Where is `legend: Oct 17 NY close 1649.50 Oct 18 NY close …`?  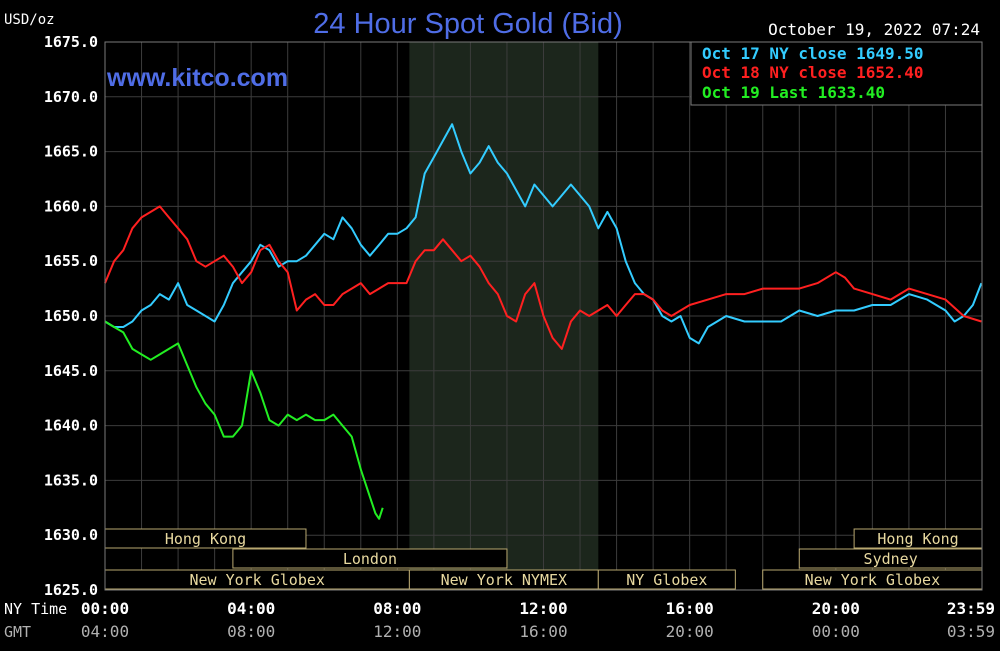 legend: Oct 17 NY close 1649.50 Oct 18 NY close … is located at coordinates (836, 73).